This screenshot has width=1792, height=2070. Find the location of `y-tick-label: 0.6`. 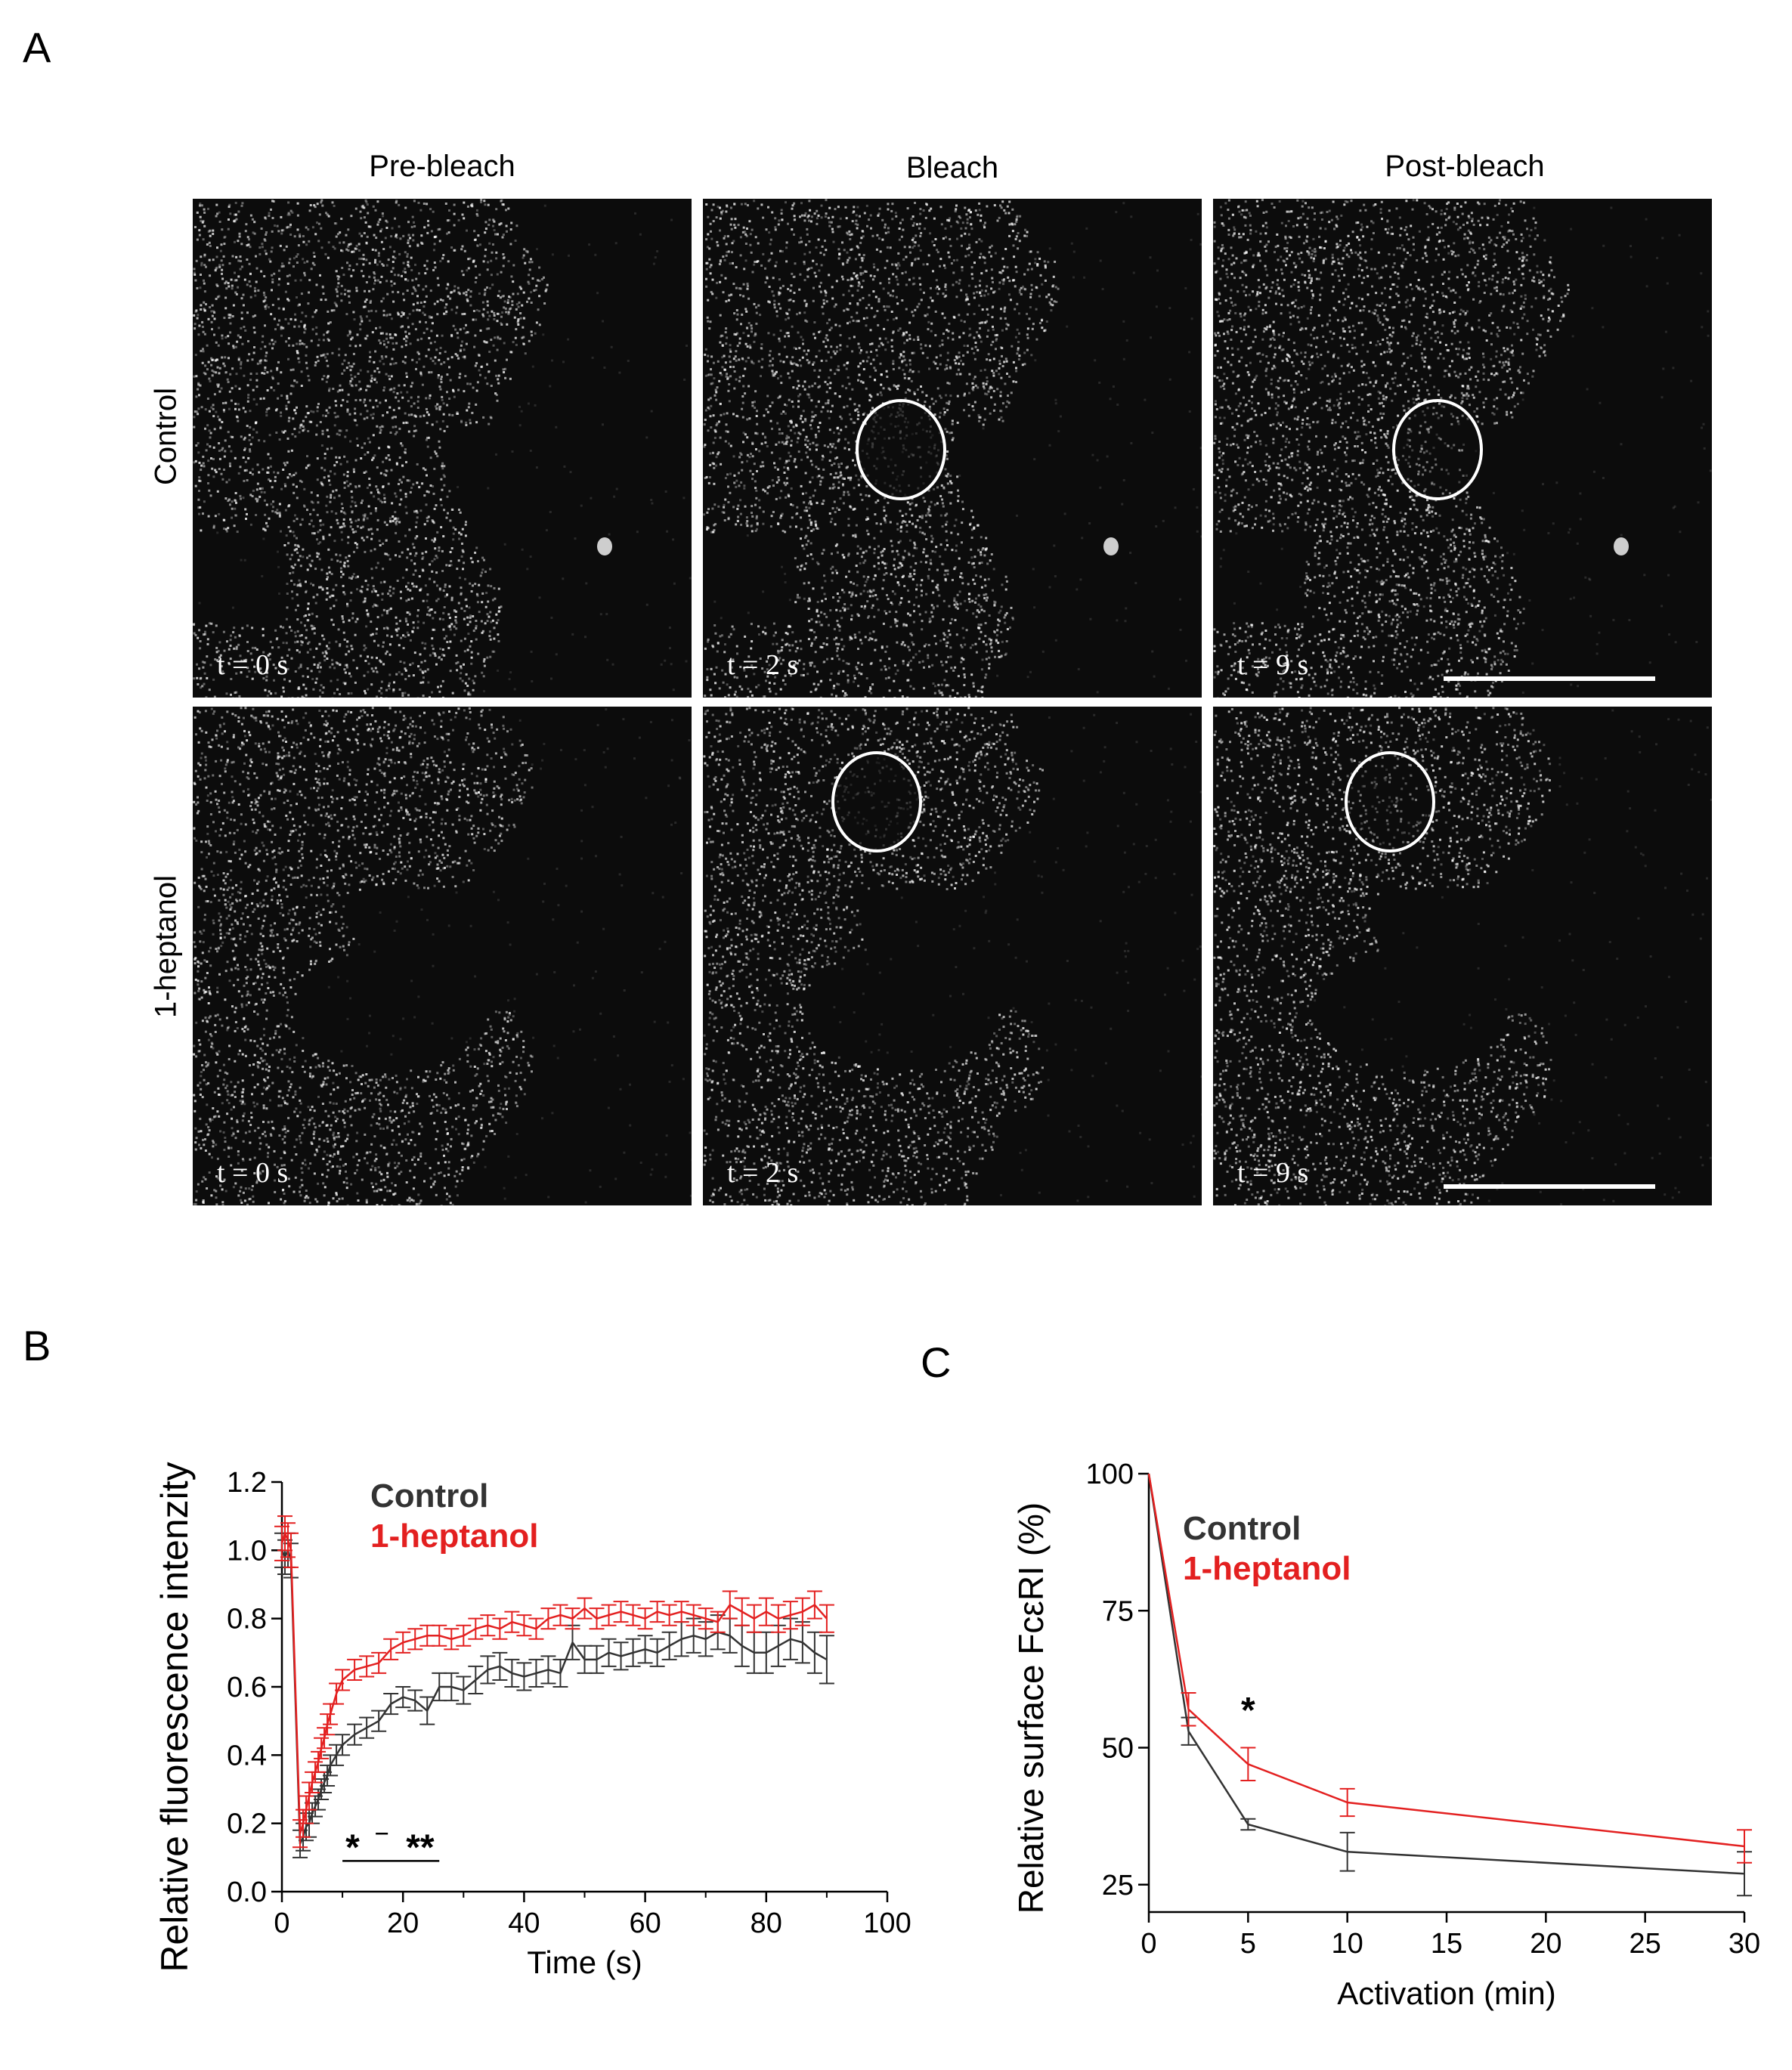

y-tick-label: 0.6 is located at coordinates (247, 1688).